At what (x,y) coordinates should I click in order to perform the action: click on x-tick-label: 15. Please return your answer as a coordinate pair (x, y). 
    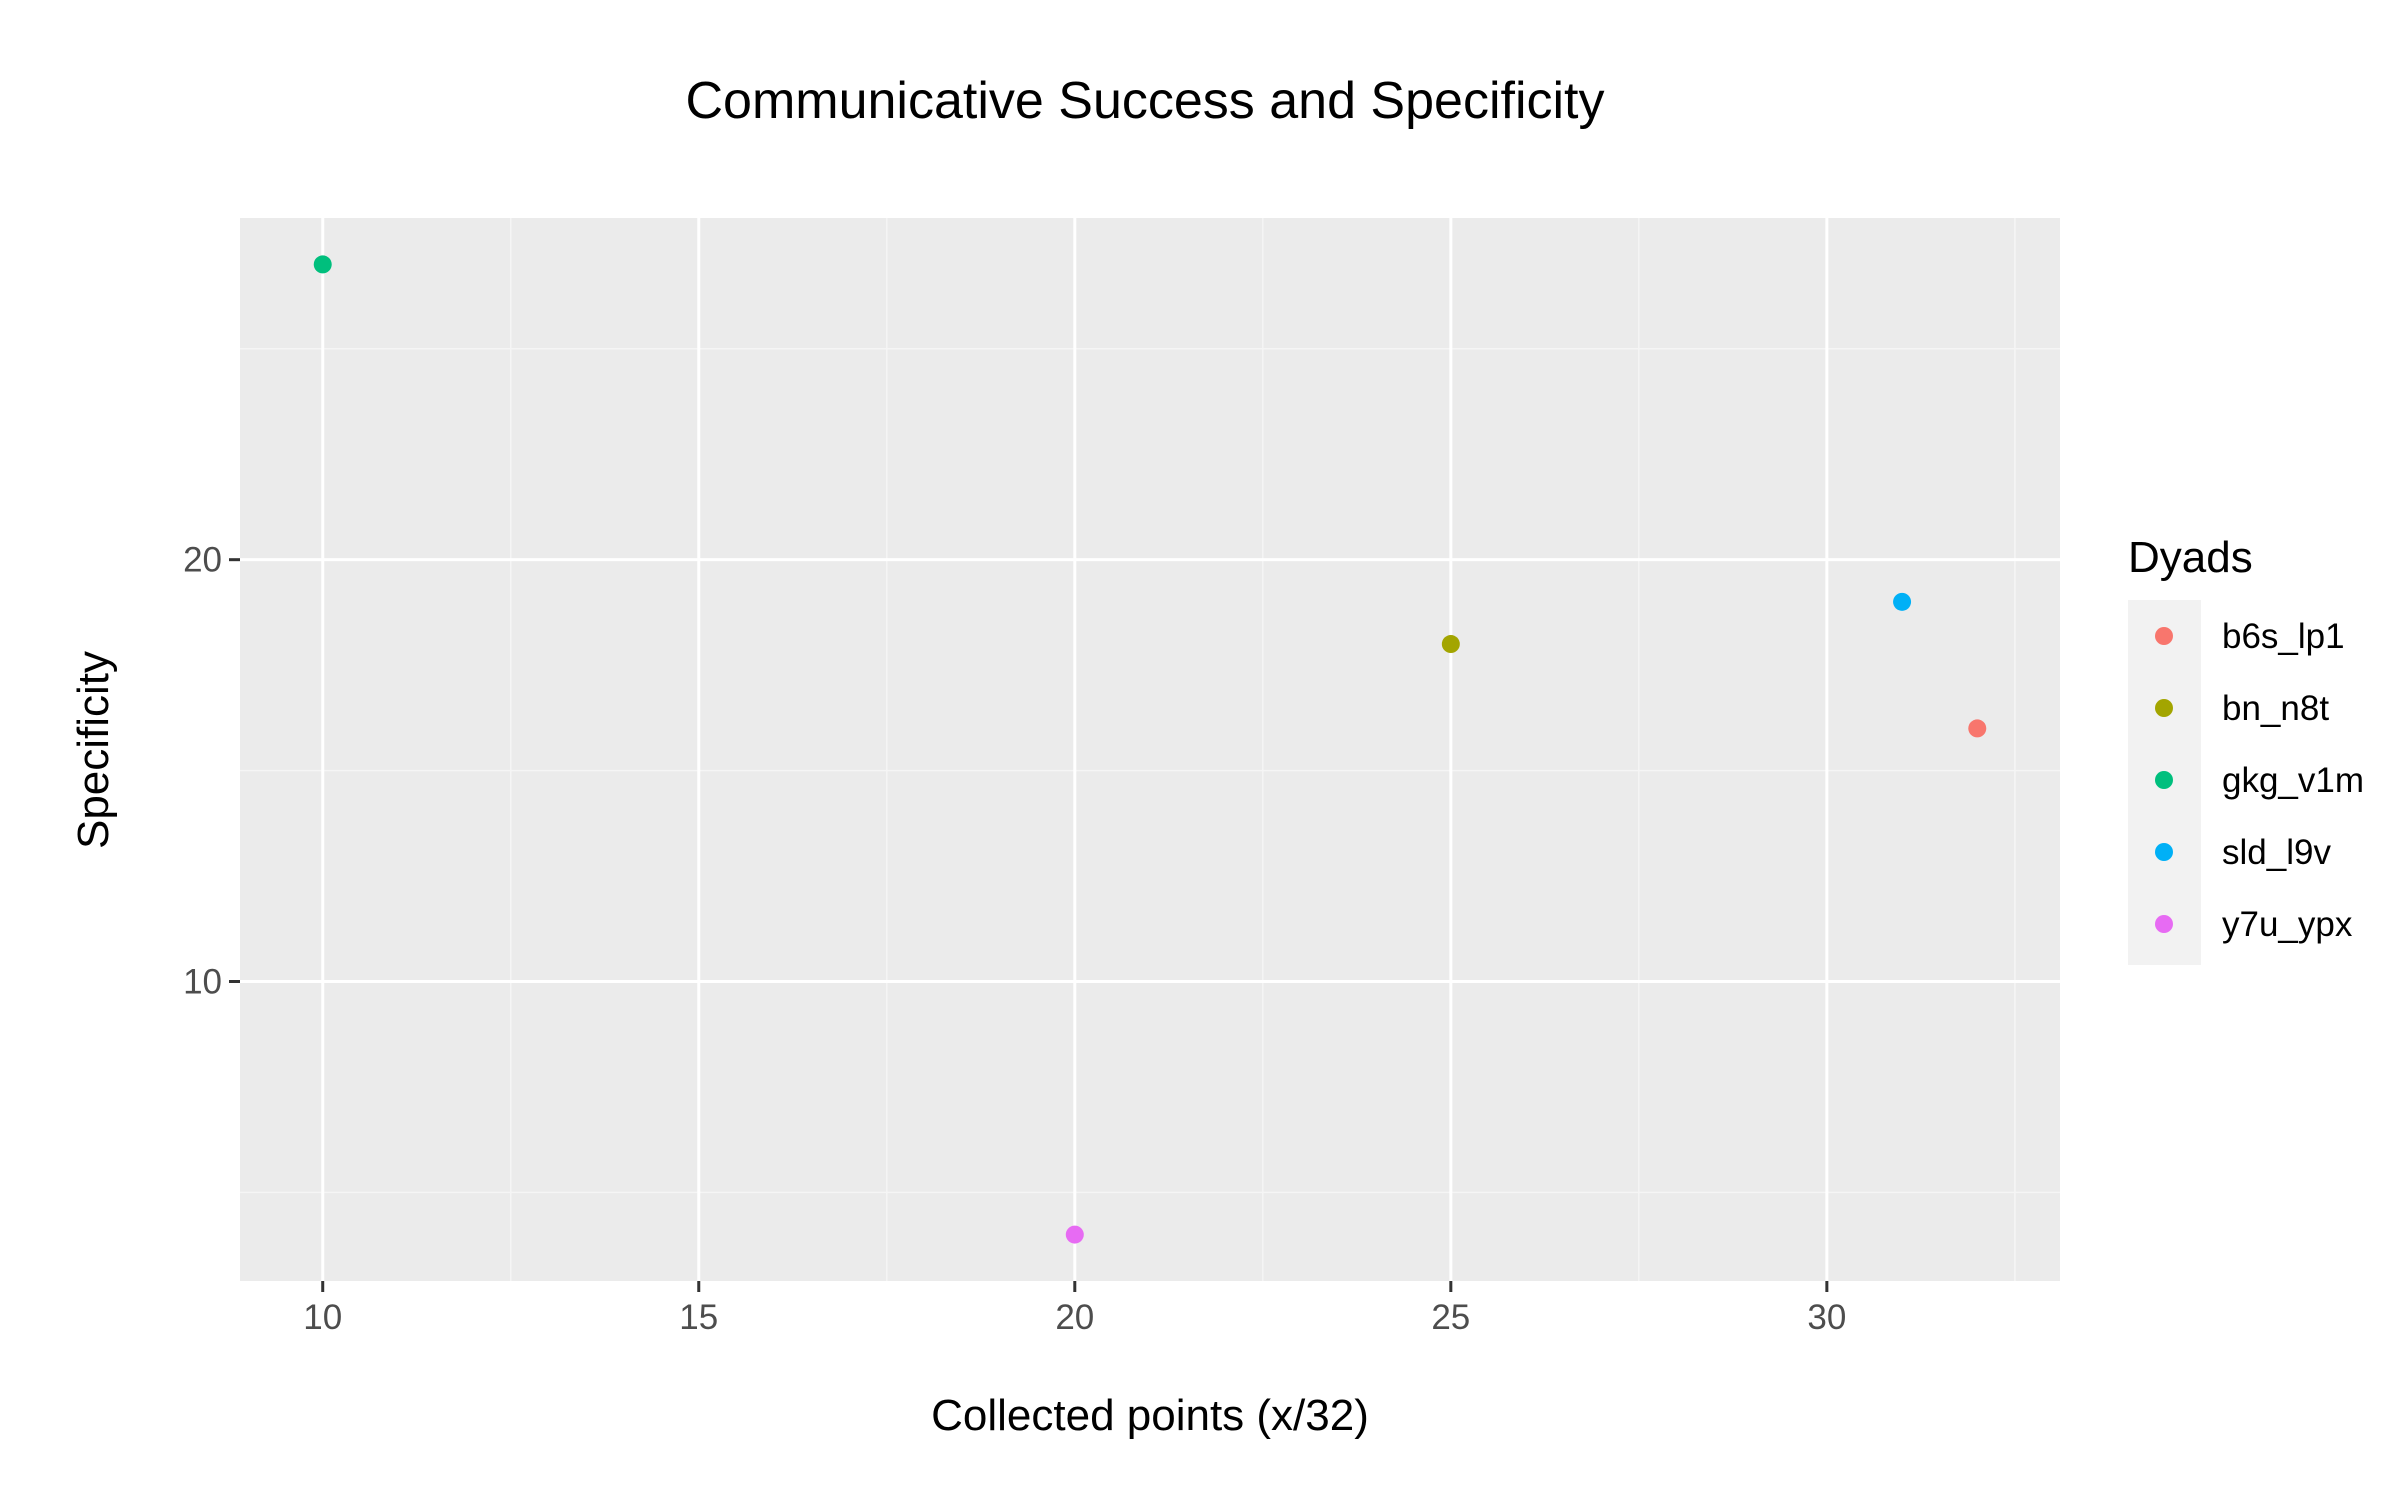
    Looking at the image, I should click on (698, 1317).